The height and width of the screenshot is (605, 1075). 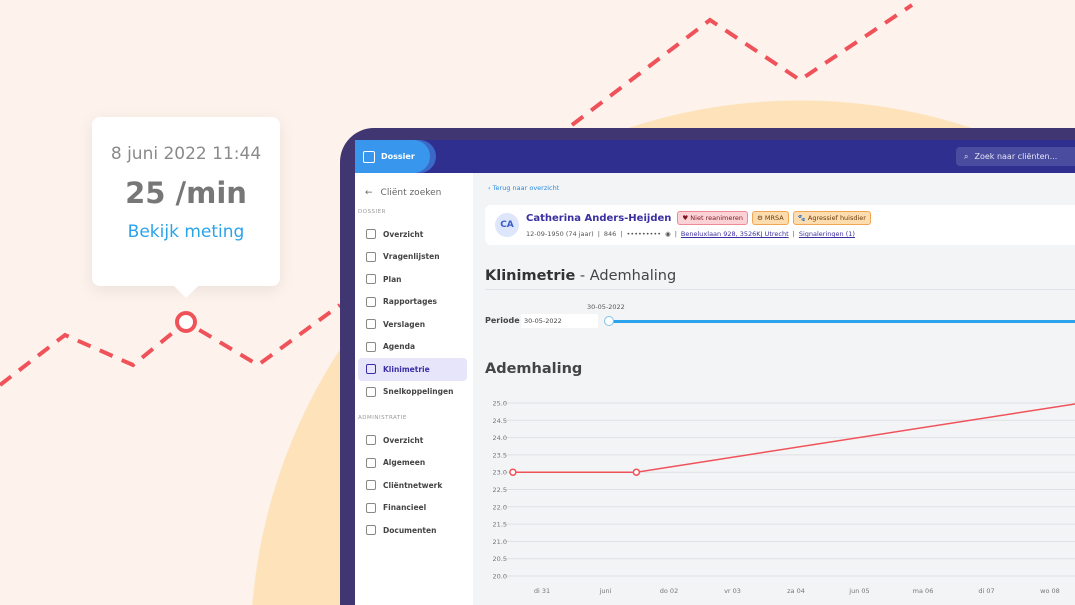 What do you see at coordinates (796, 591) in the screenshot?
I see `x-tick-label: za 04` at bounding box center [796, 591].